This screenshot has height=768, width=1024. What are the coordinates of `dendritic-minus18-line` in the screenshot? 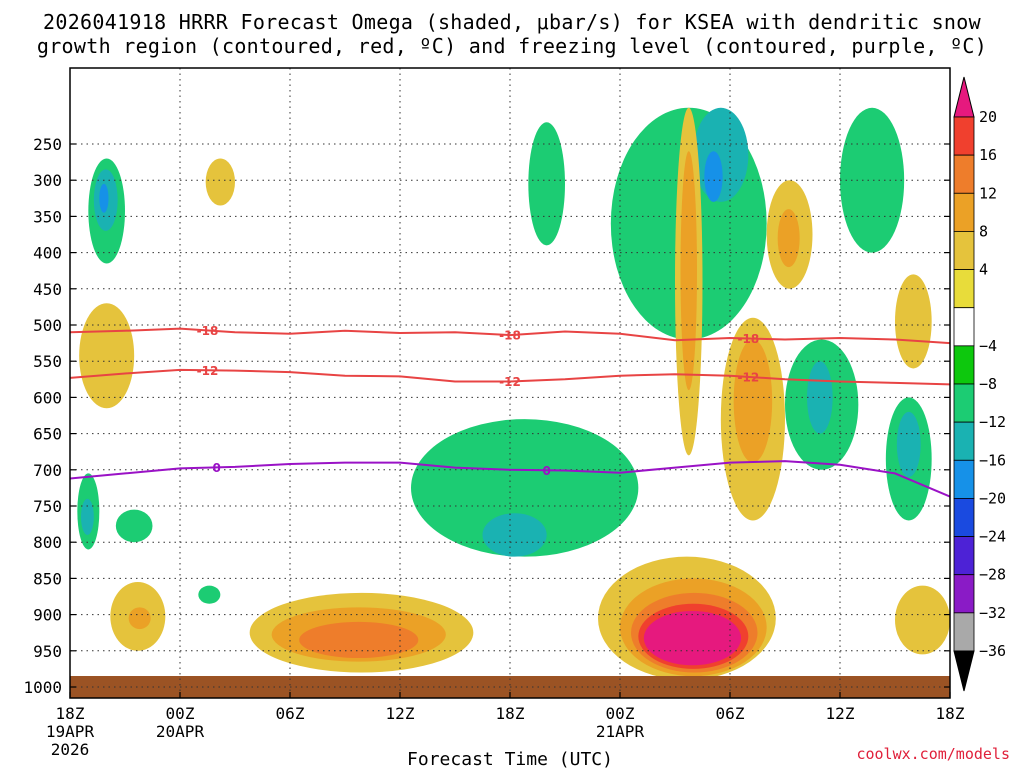 It's located at (510, 336).